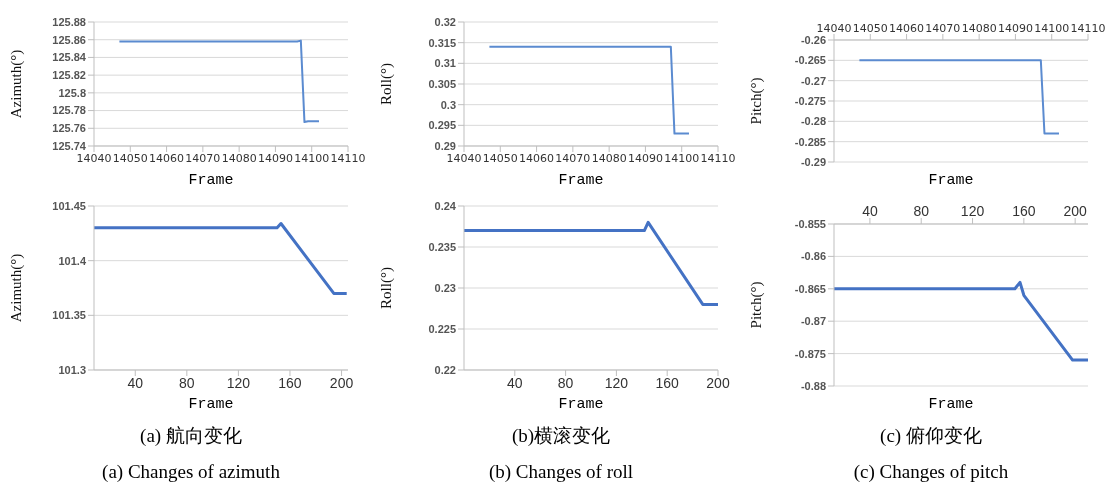 This screenshot has height=502, width=1113. What do you see at coordinates (69, 128) in the screenshot?
I see `y-tick-label: 125.76` at bounding box center [69, 128].